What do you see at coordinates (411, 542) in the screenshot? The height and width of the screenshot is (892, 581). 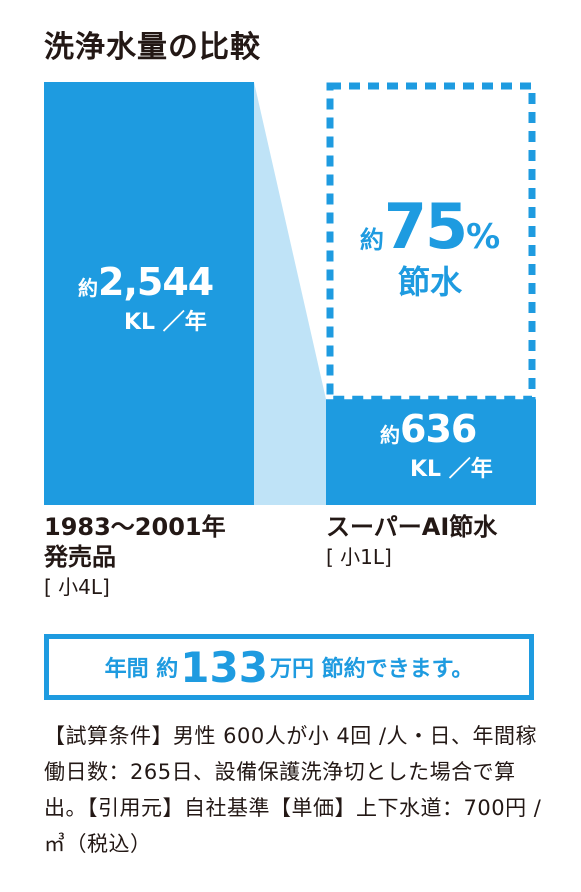 I see `category-new: スーパーAI節水 [ 小1L]` at bounding box center [411, 542].